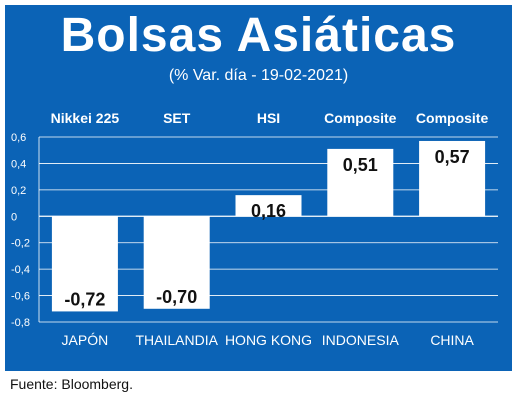 Image resolution: width=520 pixels, height=401 pixels. I want to click on y-tick-label: -0,6, so click(20, 297).